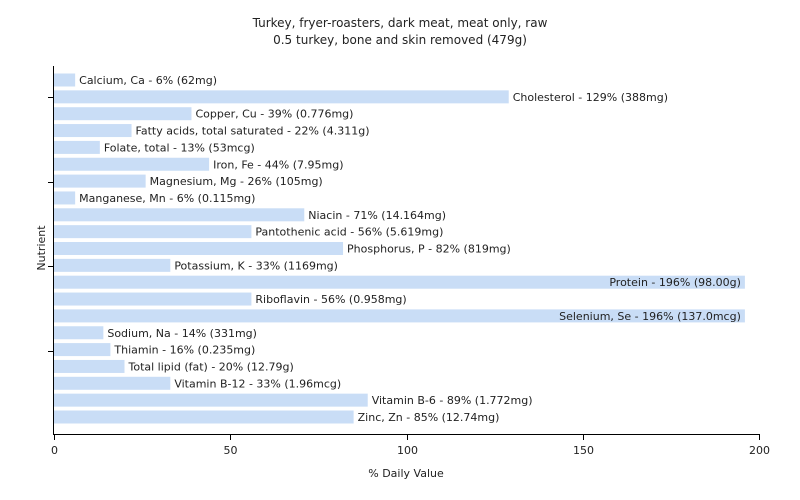  What do you see at coordinates (256, 265) in the screenshot?
I see `bar-label: Potassium, K - 33% (1169mg)` at bounding box center [256, 265].